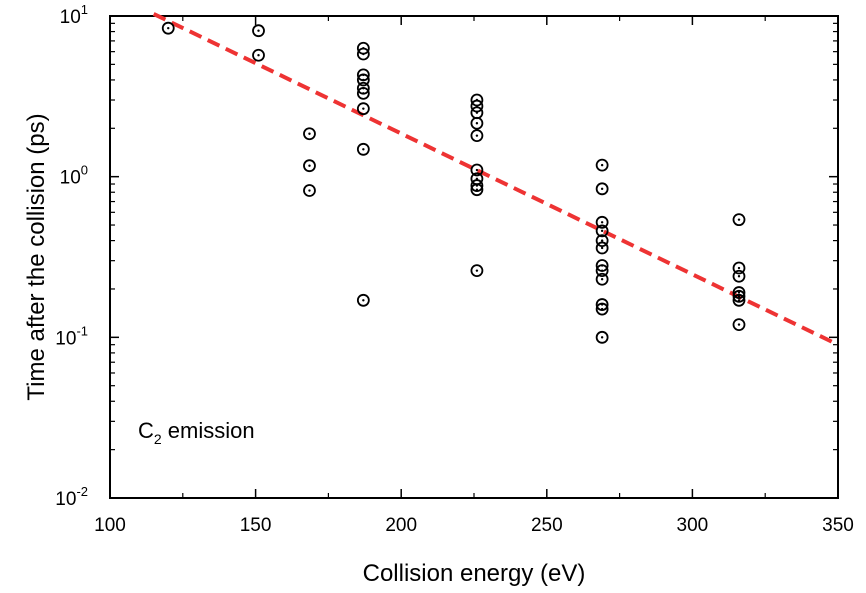 The image size is (866, 593). I want to click on annotation-main: C, so click(146, 430).